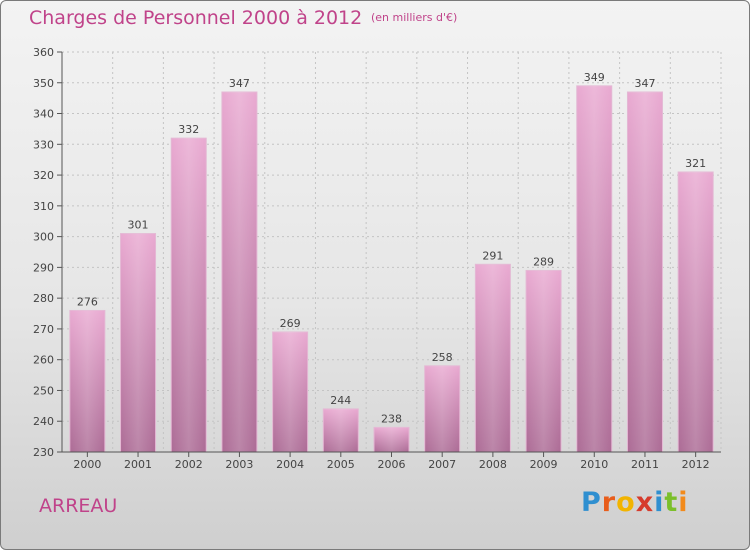 The width and height of the screenshot is (750, 550). I want to click on x-tick-label: 2007, so click(442, 464).